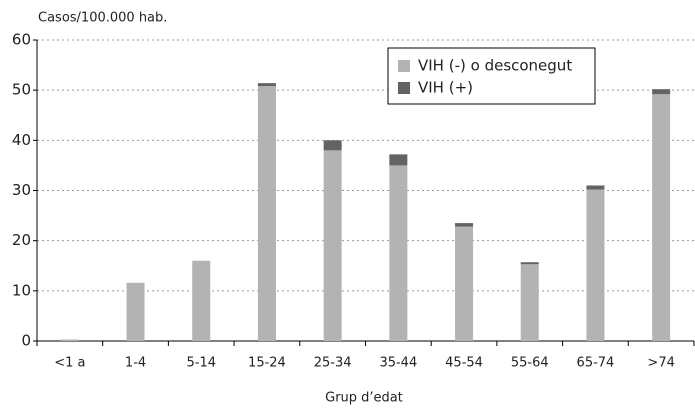 This screenshot has width=695, height=408. I want to click on legend-label: VIH (-) o desconegut, so click(495, 66).